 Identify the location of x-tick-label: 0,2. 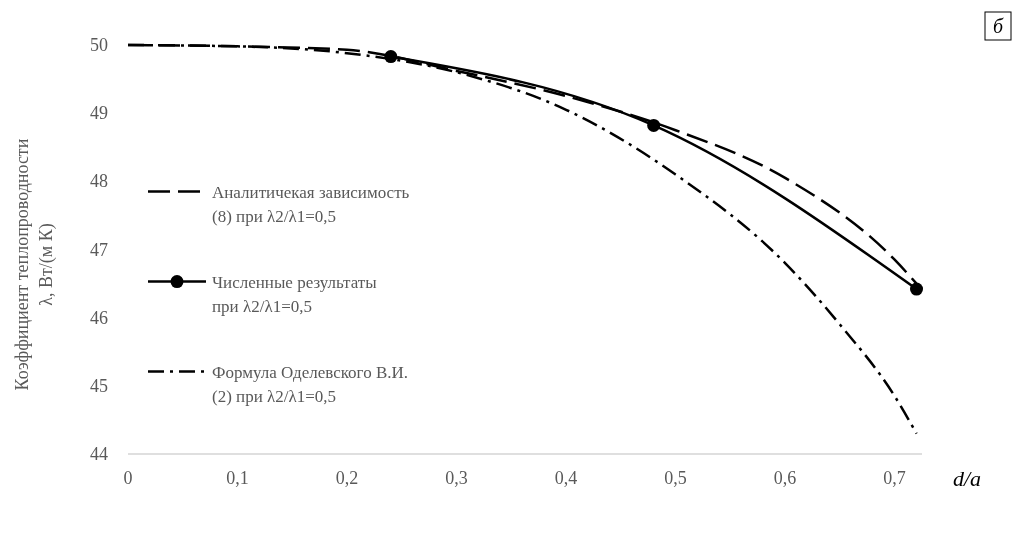
(347, 478).